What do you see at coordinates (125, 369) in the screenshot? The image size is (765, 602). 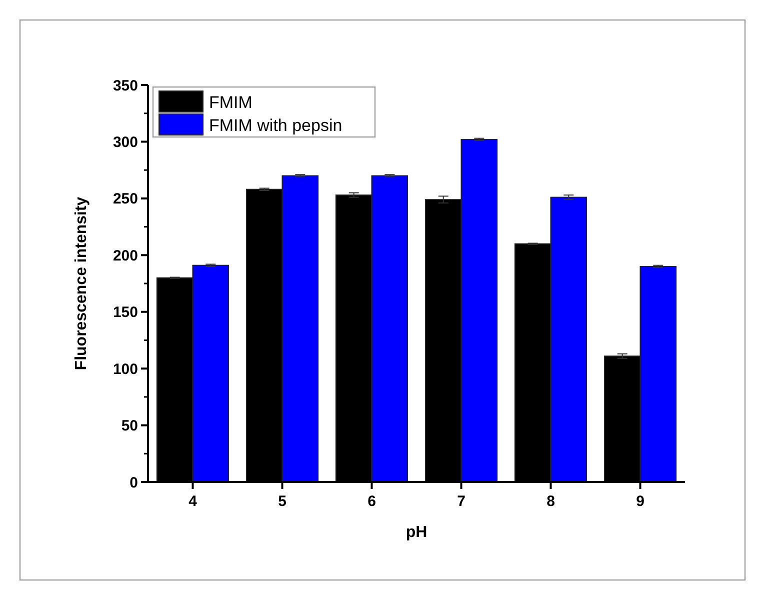 I see `y-tick-label: 100` at bounding box center [125, 369].